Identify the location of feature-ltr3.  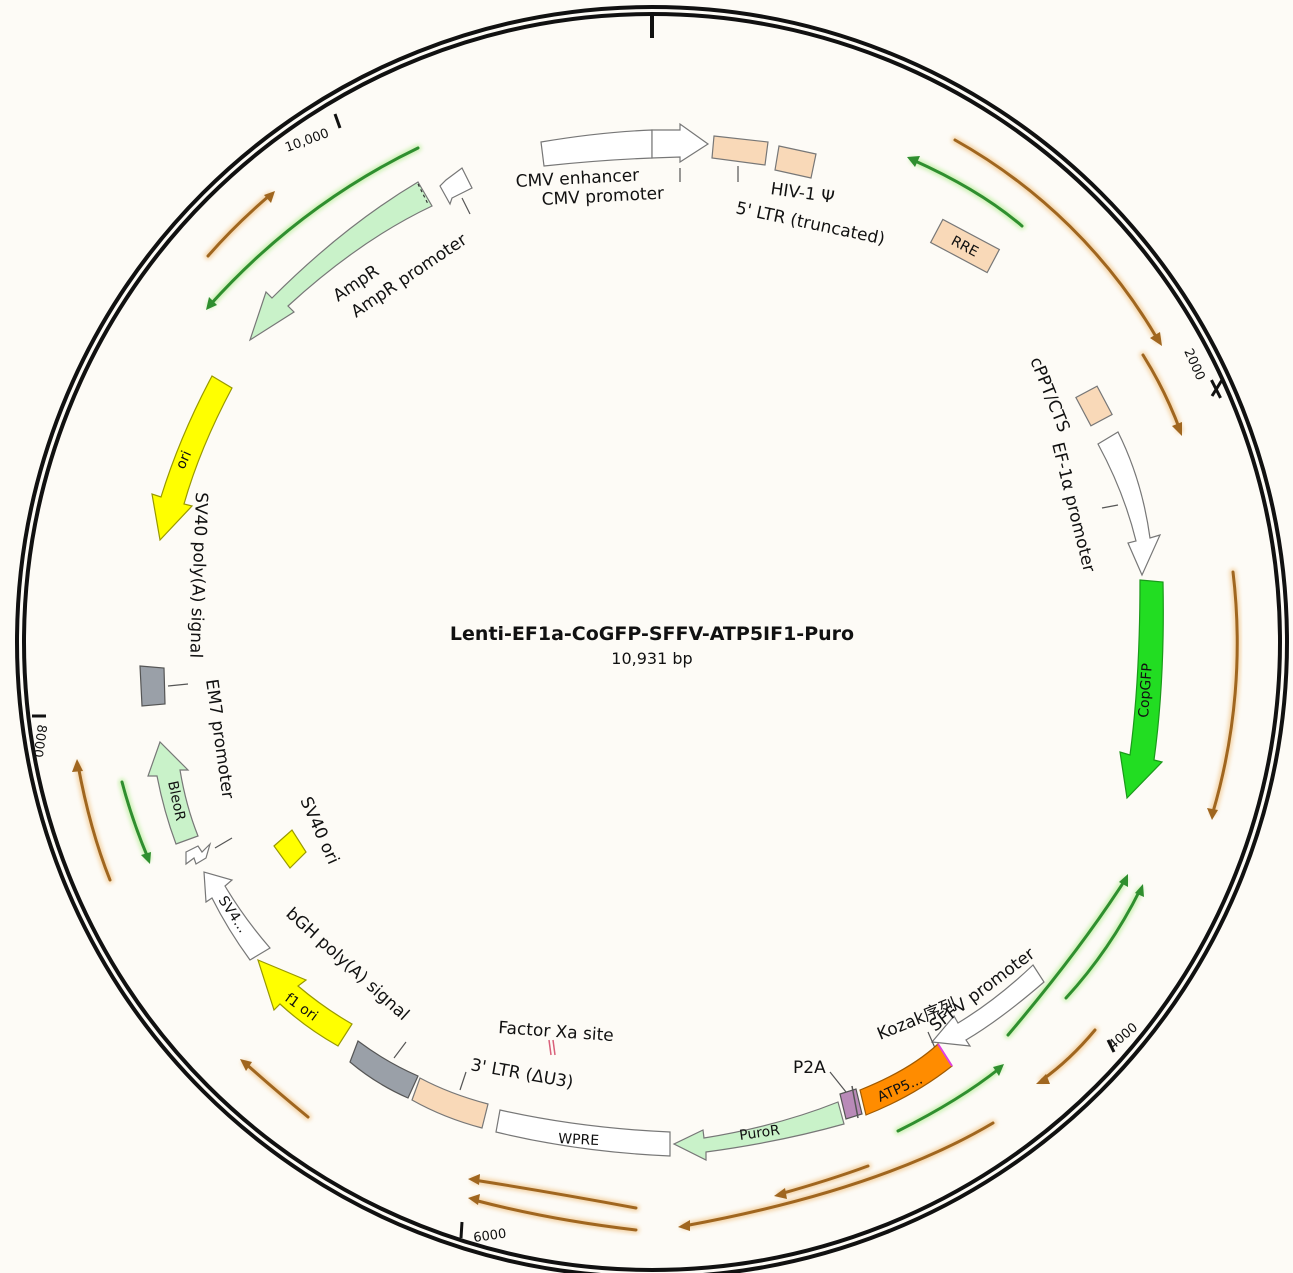
(450, 1103).